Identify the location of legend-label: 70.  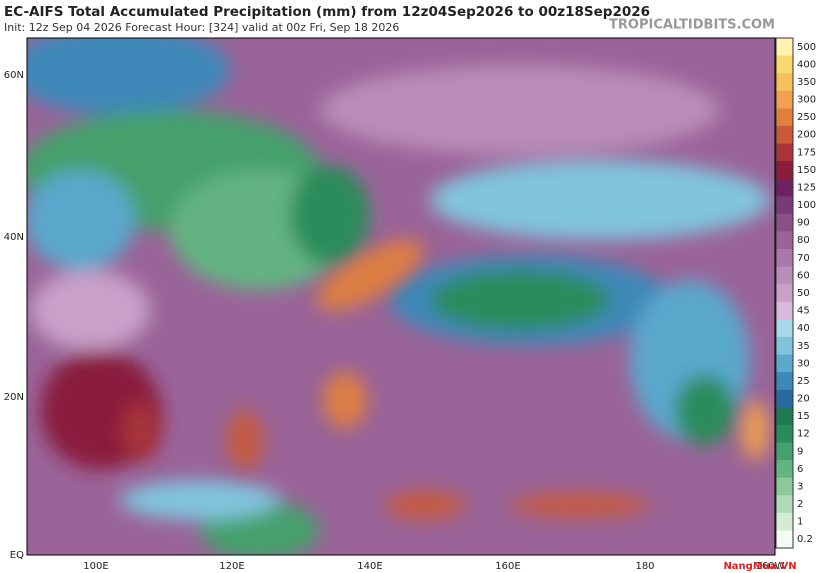
(803, 258).